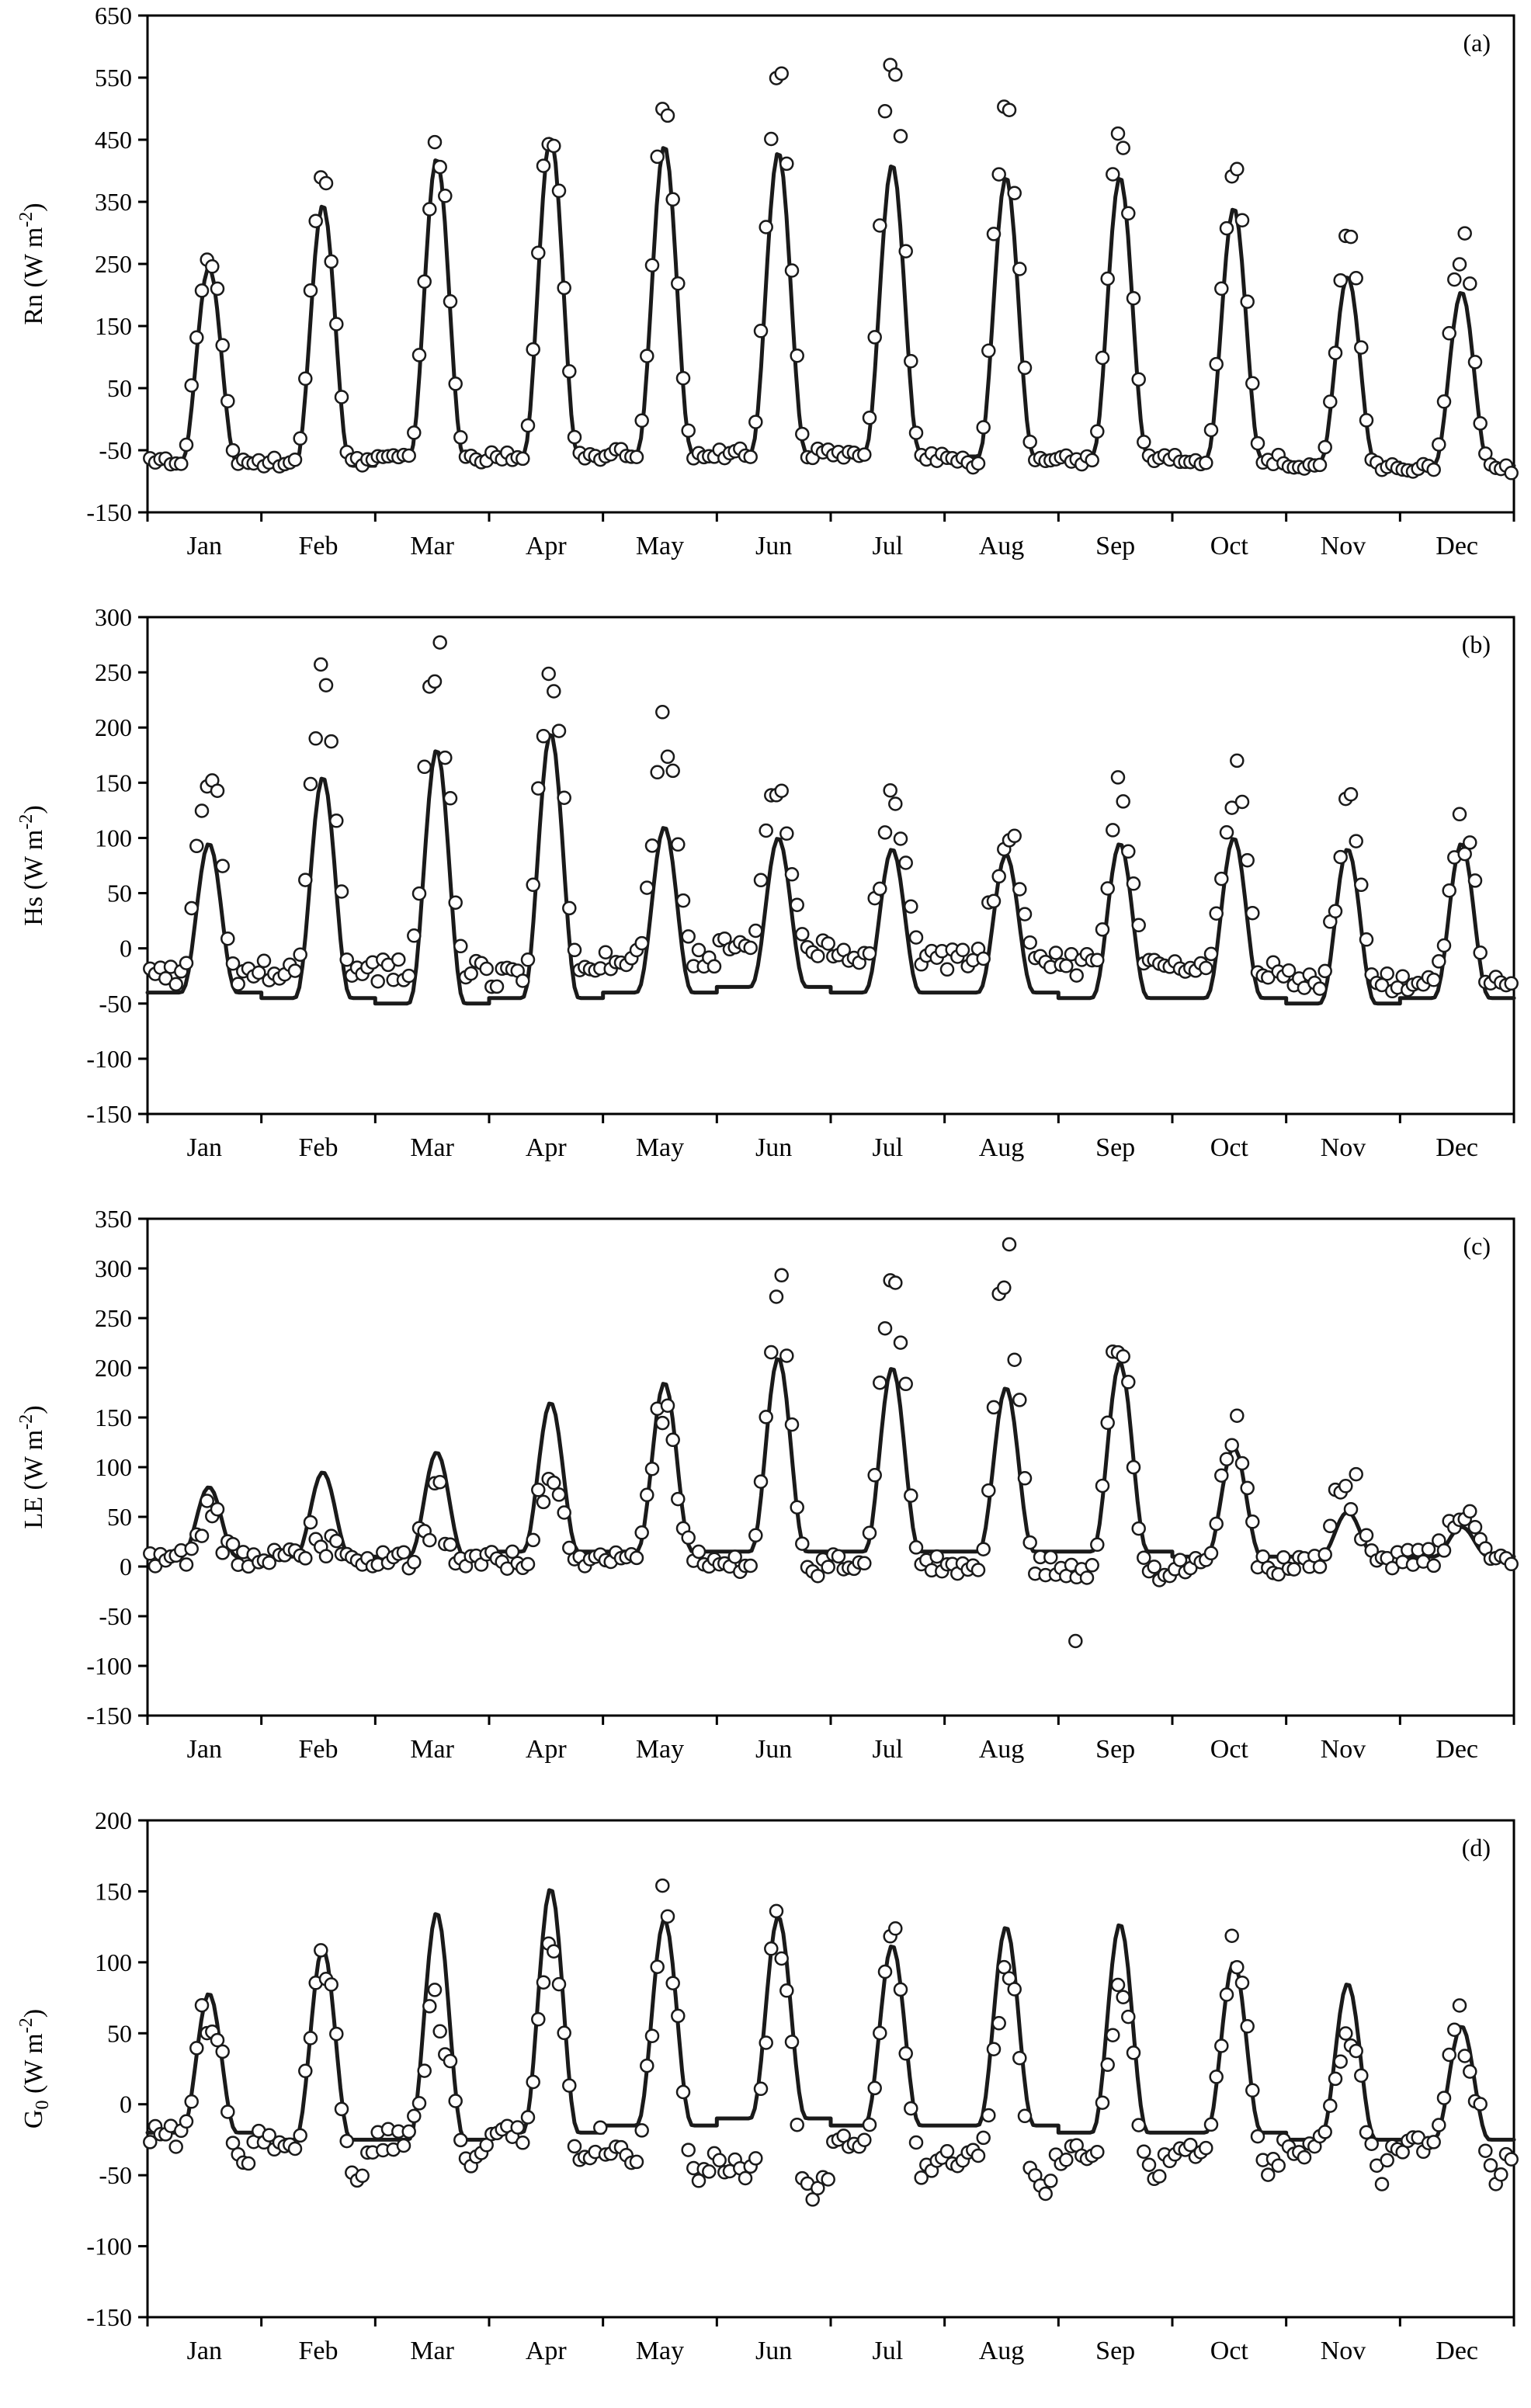 This screenshot has height=2408, width=1531. Describe the element at coordinates (774, 546) in the screenshot. I see `x-tick-label: Jun` at that location.